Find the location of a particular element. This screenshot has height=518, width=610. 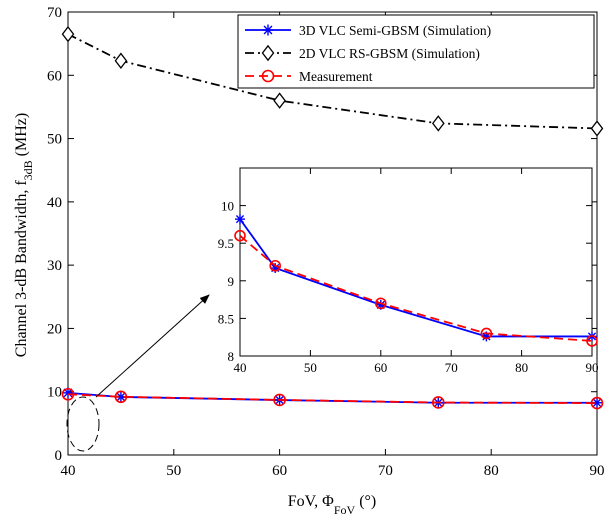

inset-series-0-point is located at coordinates (240, 219).